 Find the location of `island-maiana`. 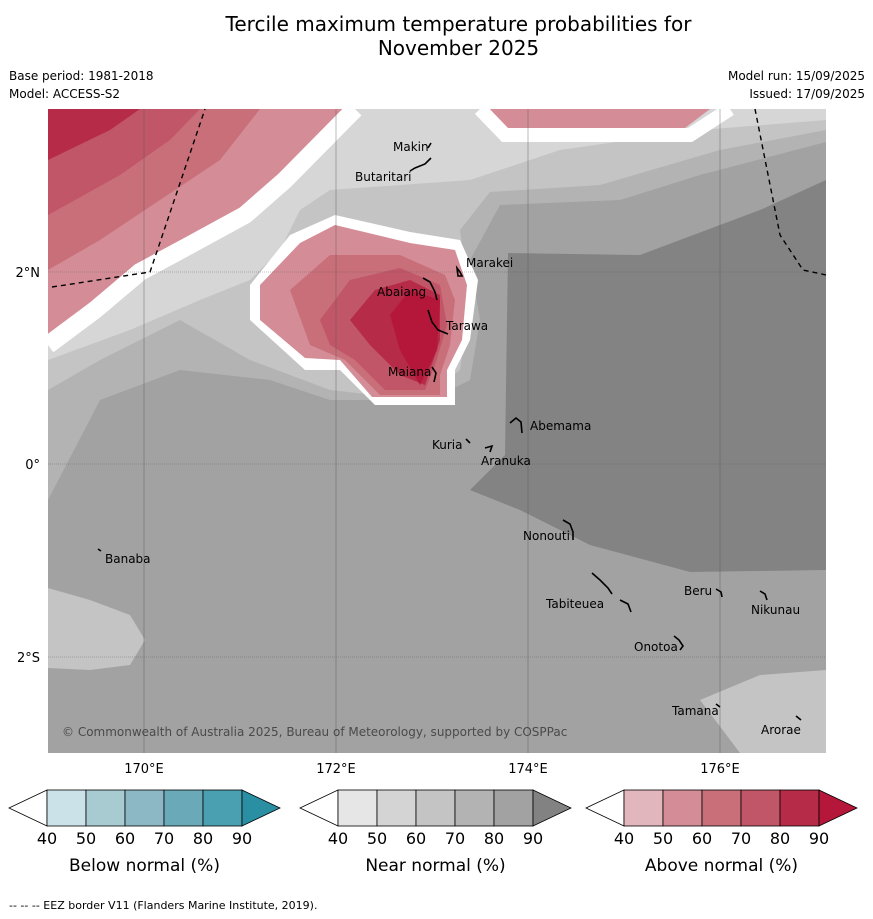

island-maiana is located at coordinates (434, 374).